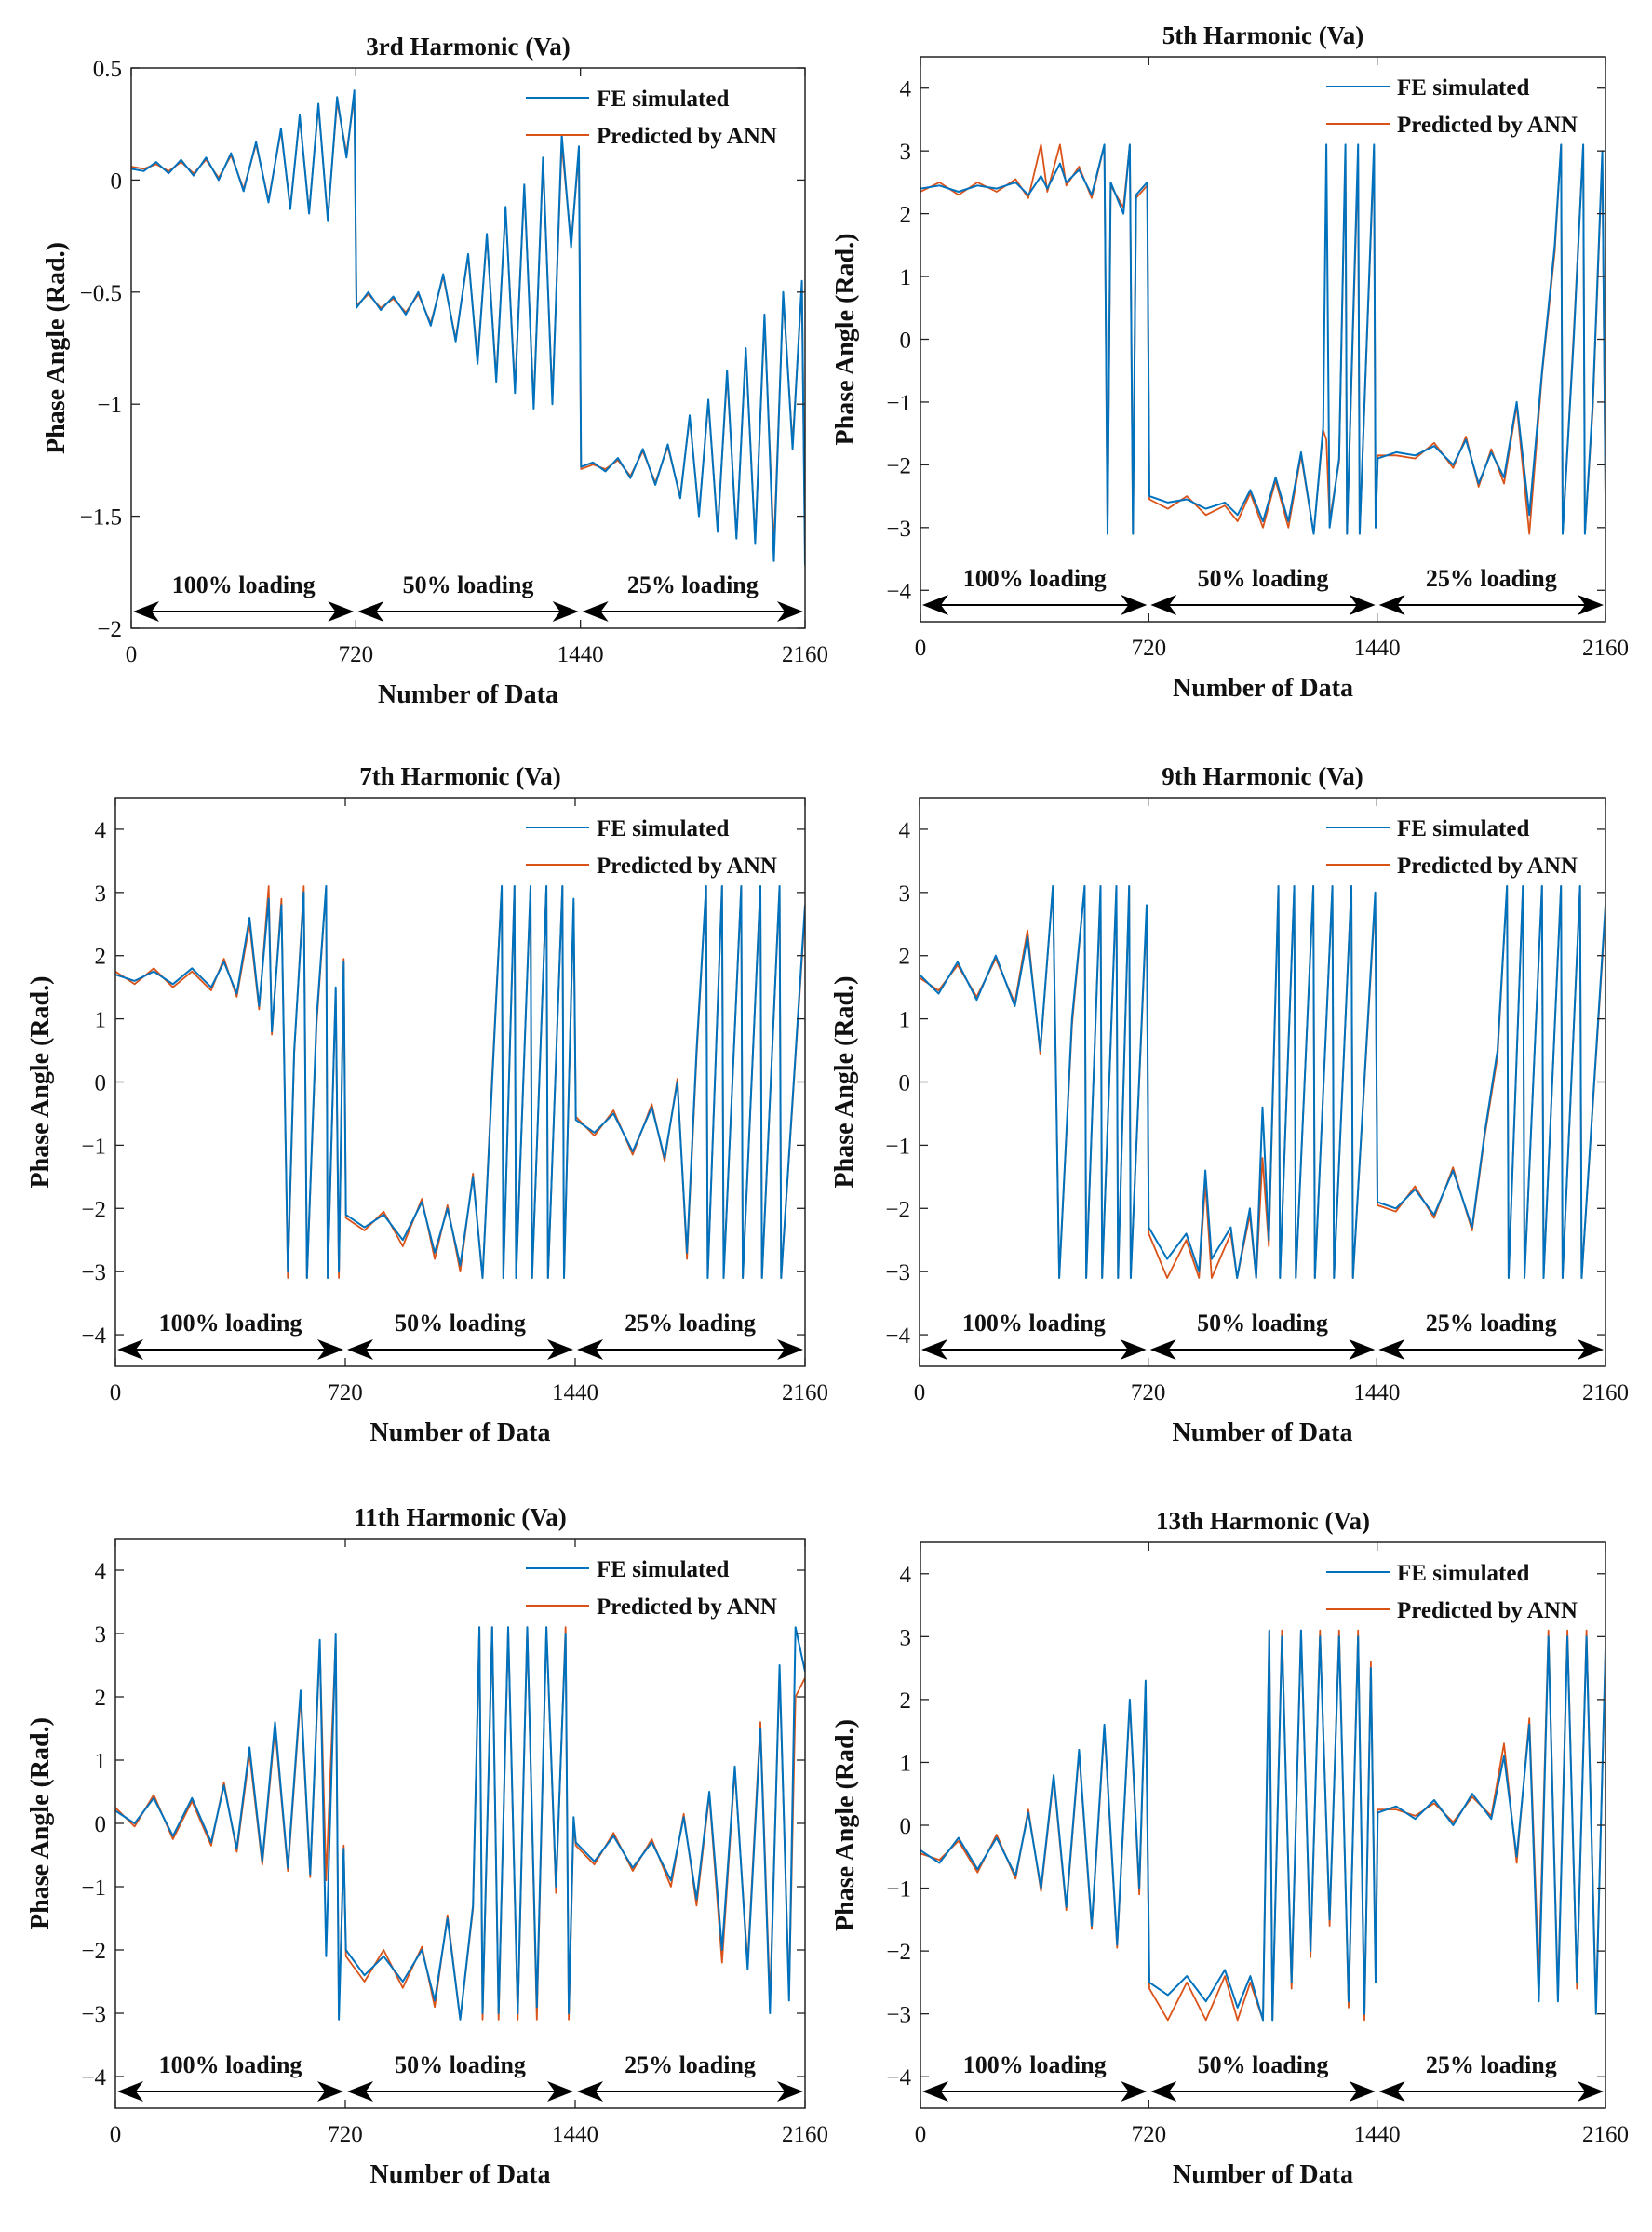  Describe the element at coordinates (101, 293) in the screenshot. I see `y-tick-label: −0.5` at that location.